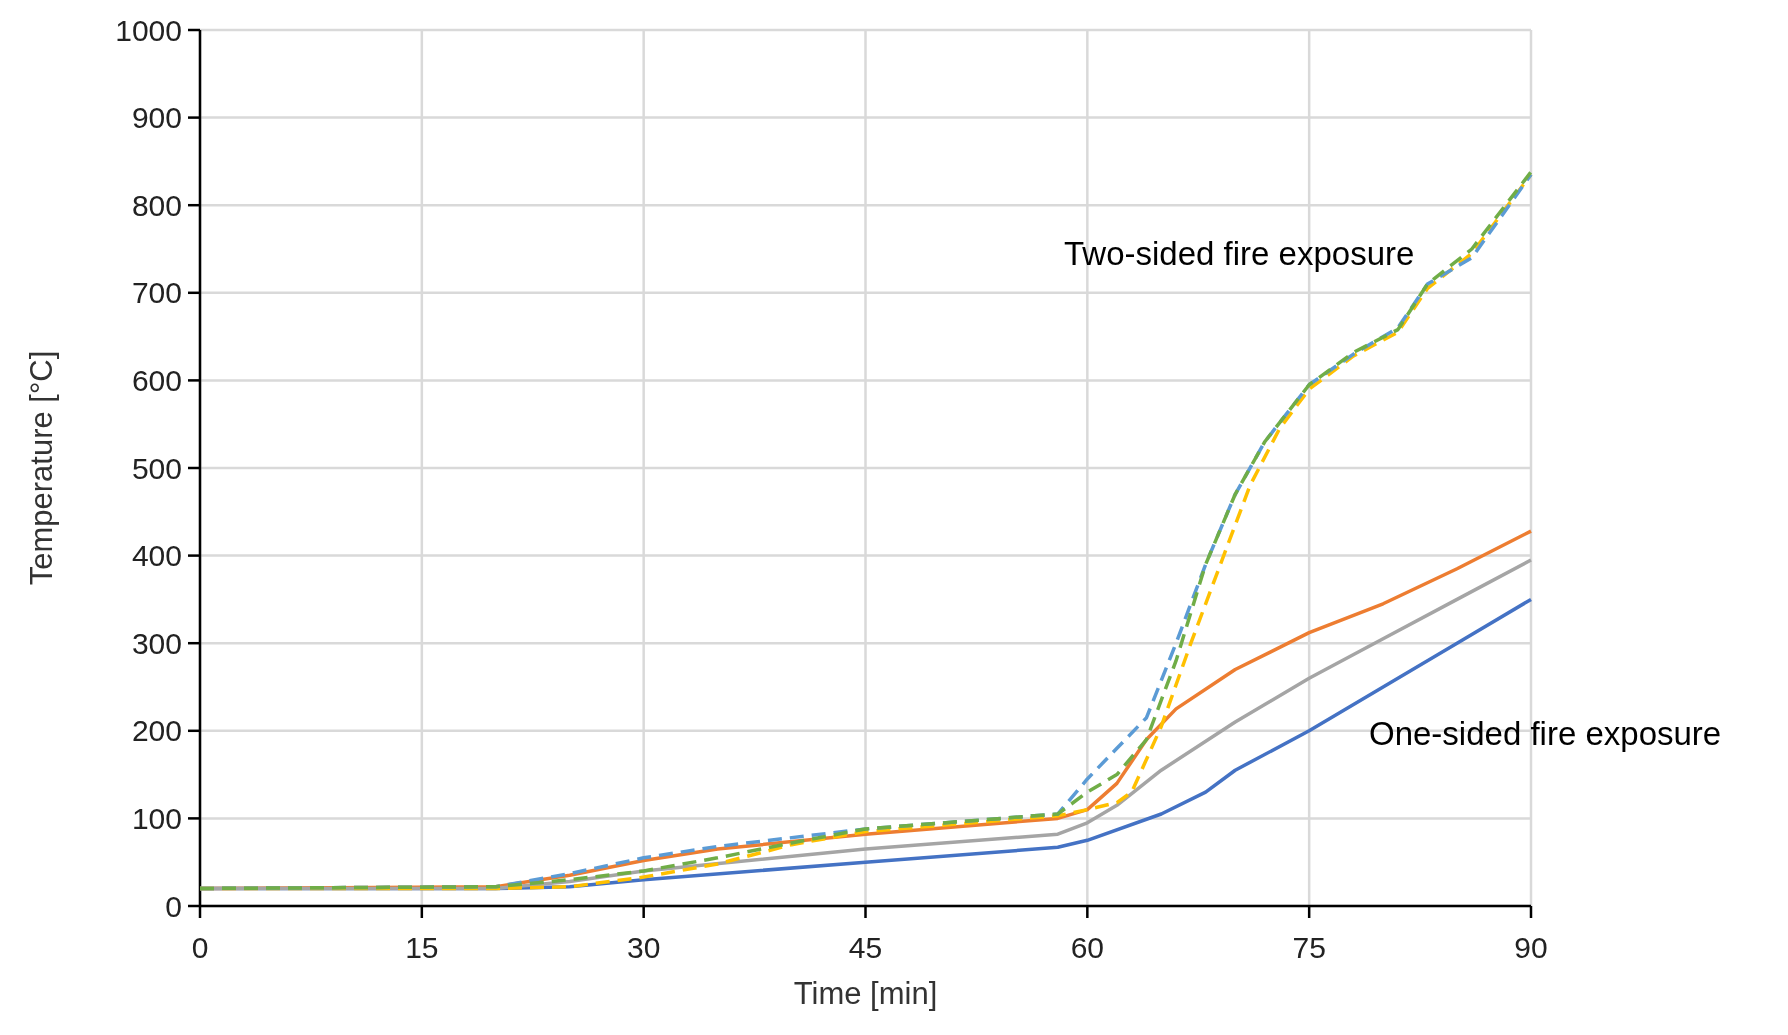  Describe the element at coordinates (148, 30) in the screenshot. I see `y-tick-label: 1000` at that location.